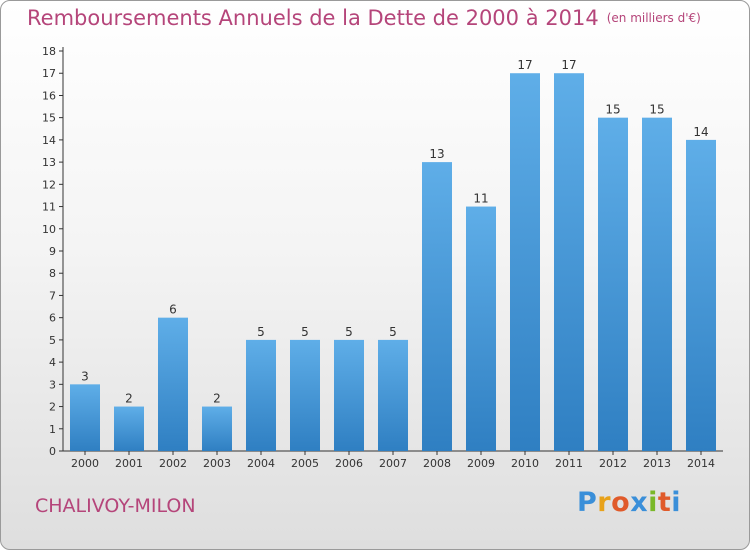  I want to click on bar-2013, so click(657, 284).